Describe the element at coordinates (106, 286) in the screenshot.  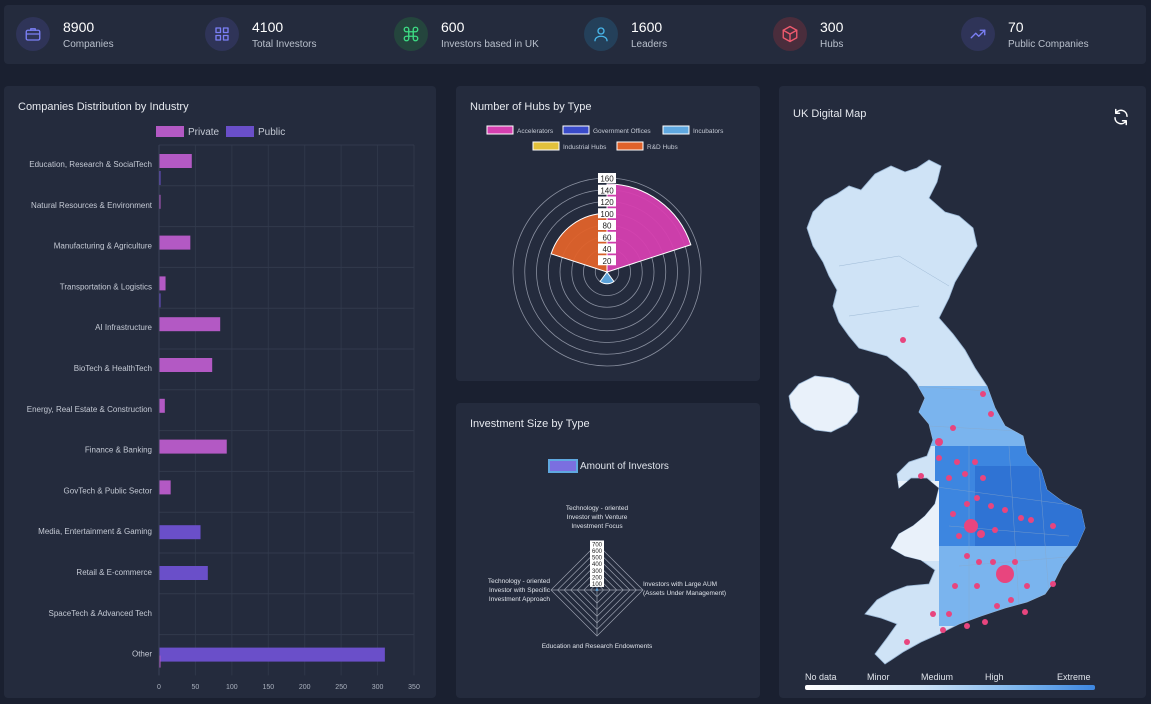
I see `category-label: Transportation & Logistics` at that location.